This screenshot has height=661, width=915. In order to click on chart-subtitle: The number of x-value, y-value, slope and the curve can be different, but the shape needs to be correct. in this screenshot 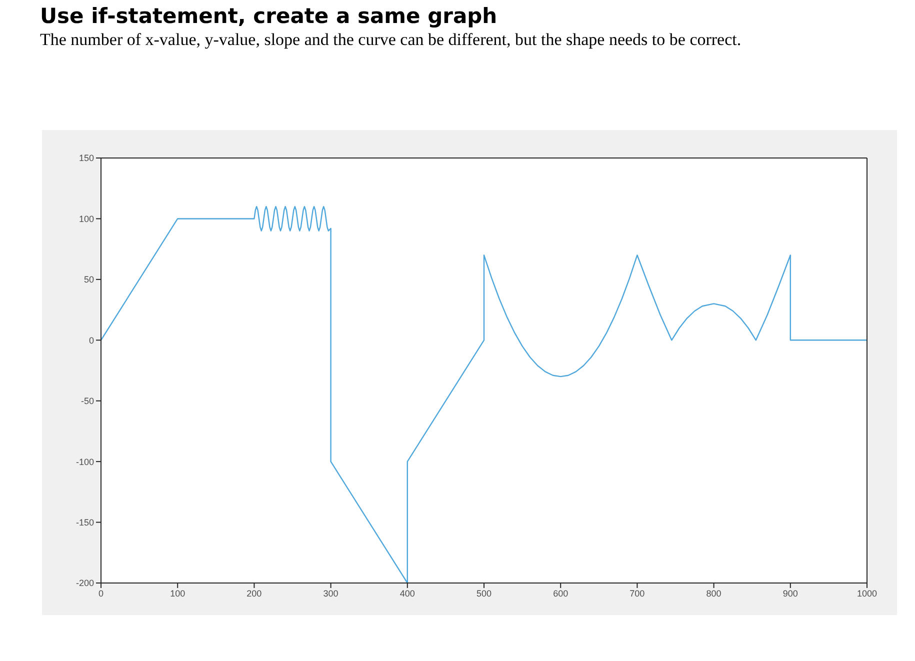, I will do `click(391, 40)`.